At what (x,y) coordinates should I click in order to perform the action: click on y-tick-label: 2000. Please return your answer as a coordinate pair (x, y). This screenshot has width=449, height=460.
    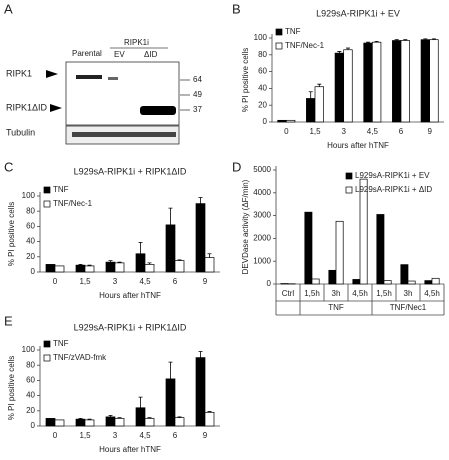
    Looking at the image, I should click on (262, 238).